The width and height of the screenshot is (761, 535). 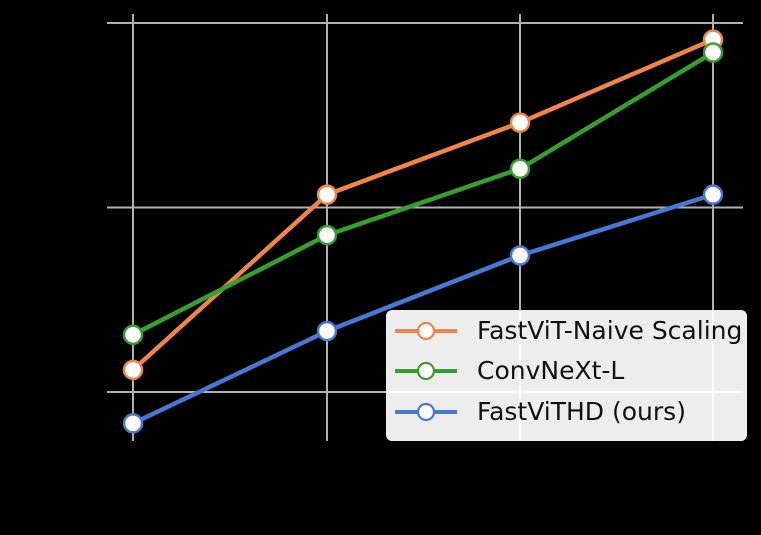 What do you see at coordinates (551, 370) in the screenshot?
I see `legend-label: ConvNeXt-L` at bounding box center [551, 370].